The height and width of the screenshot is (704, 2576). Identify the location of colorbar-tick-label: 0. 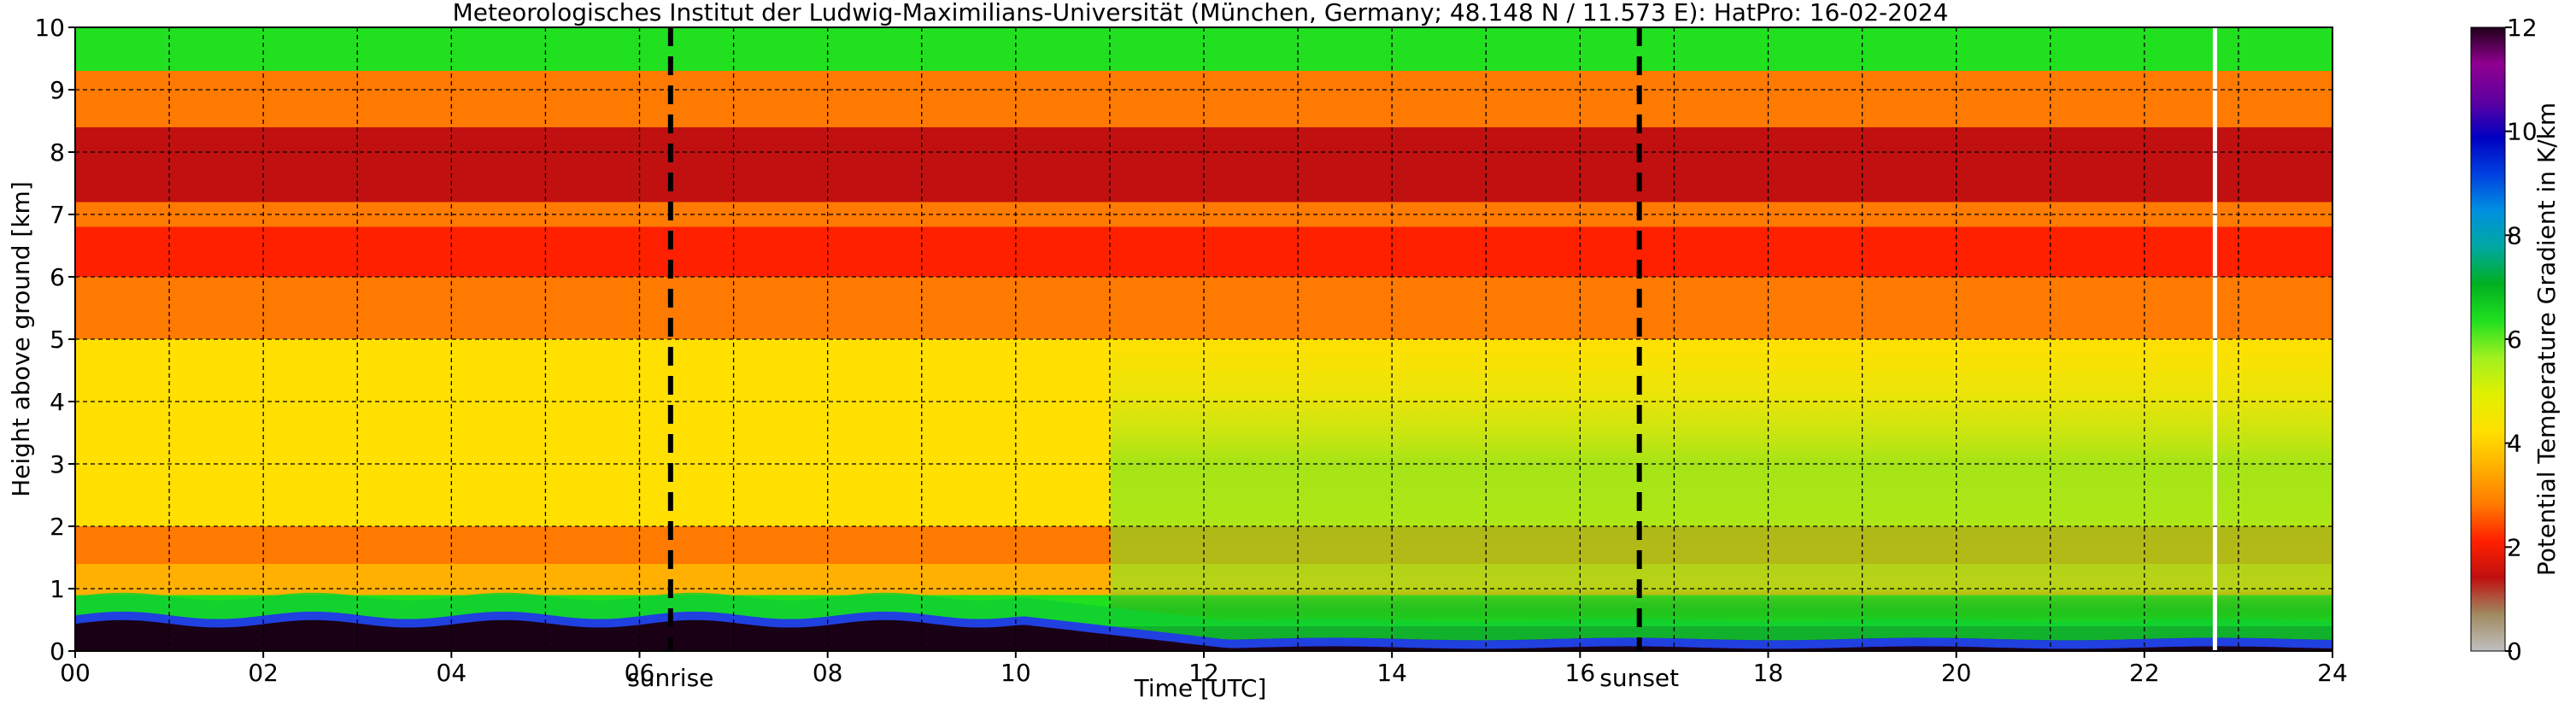
(2514, 651).